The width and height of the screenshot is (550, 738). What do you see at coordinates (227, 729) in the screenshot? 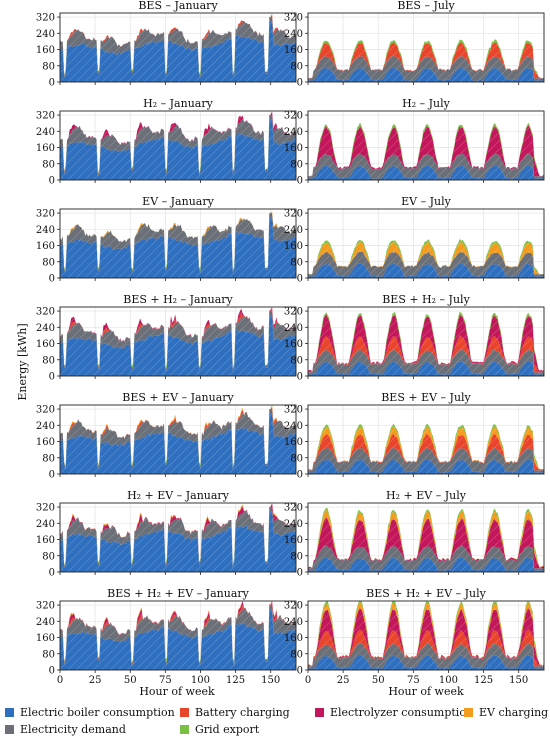
I see `legend-label: Grid export` at bounding box center [227, 729].